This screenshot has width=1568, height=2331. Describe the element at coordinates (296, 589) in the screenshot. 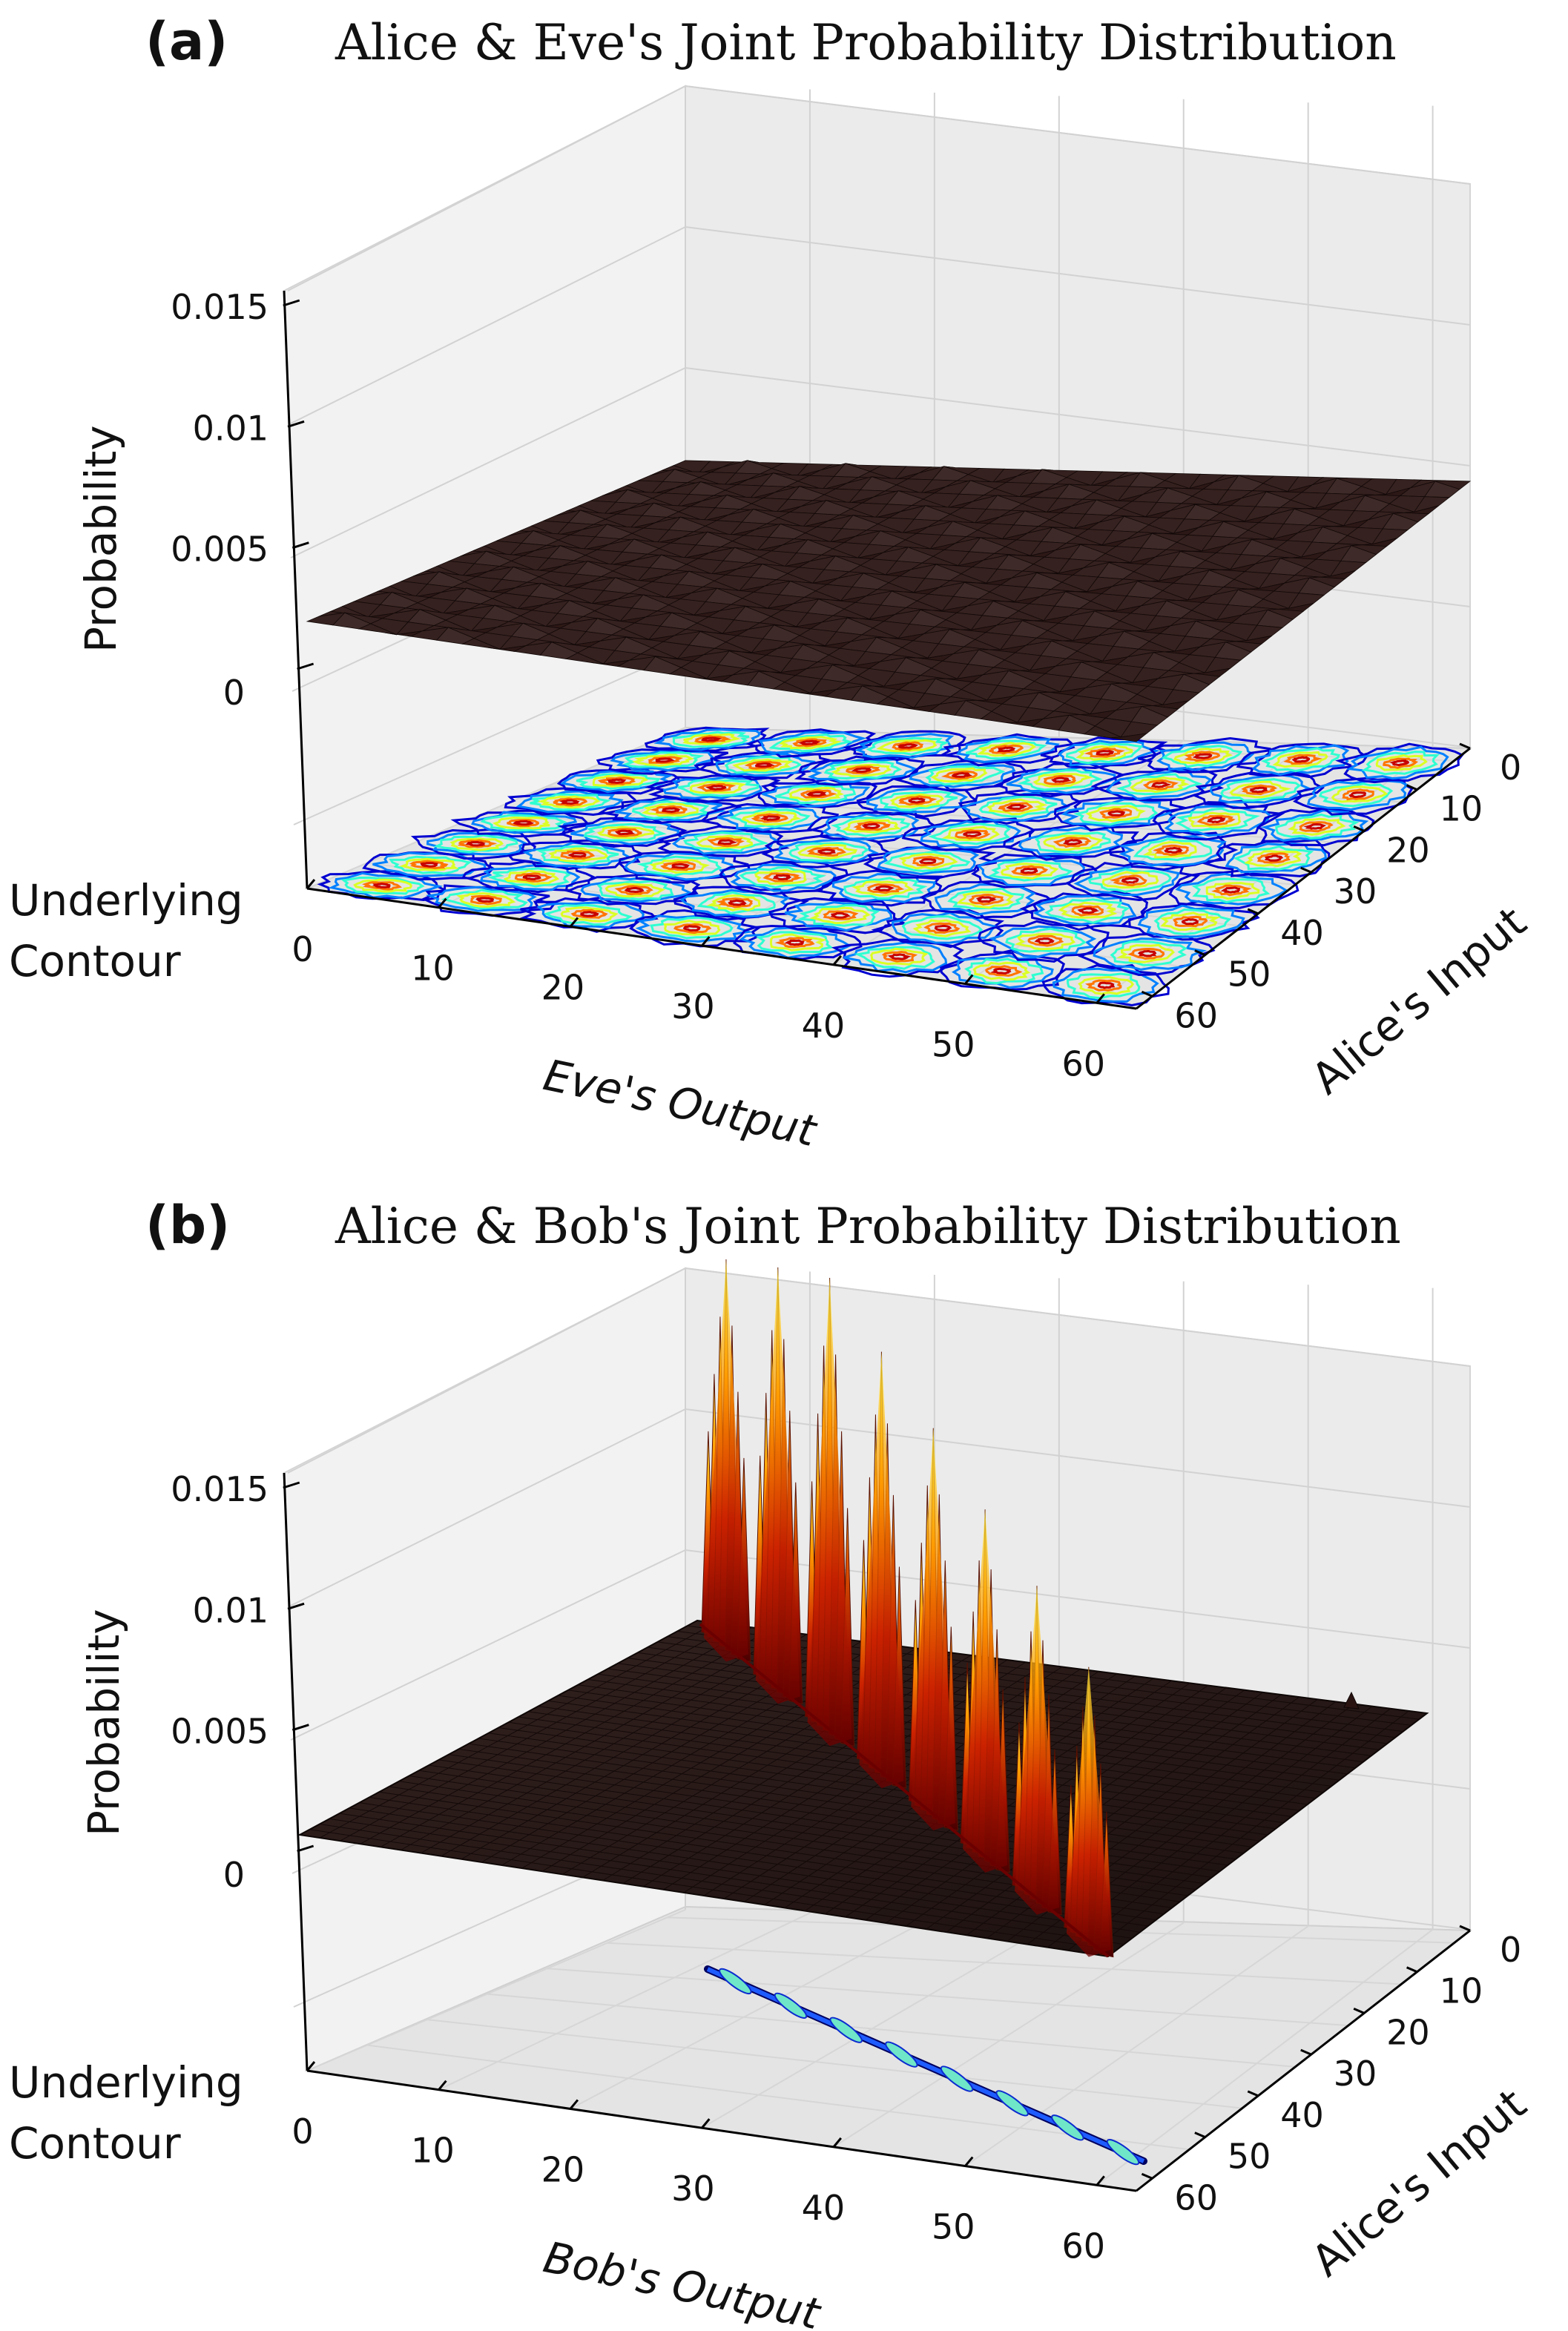

I see `z-axis-line` at that location.